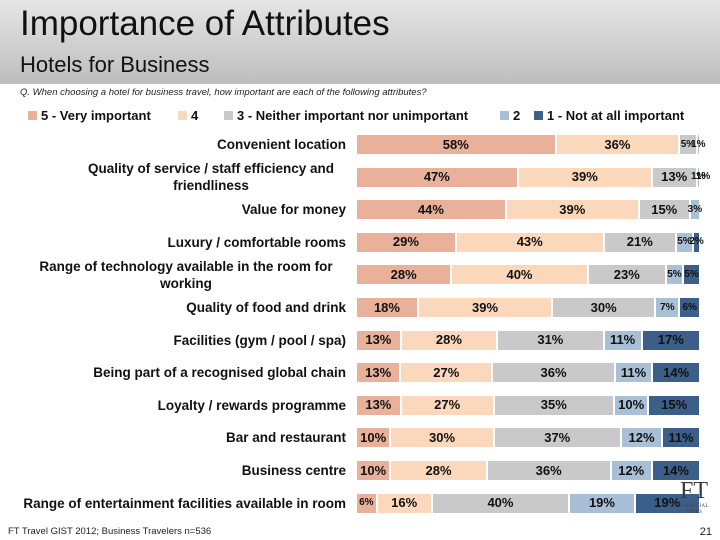  Describe the element at coordinates (616, 115) in the screenshot. I see `legend-label: 1 - Not at all important` at that location.